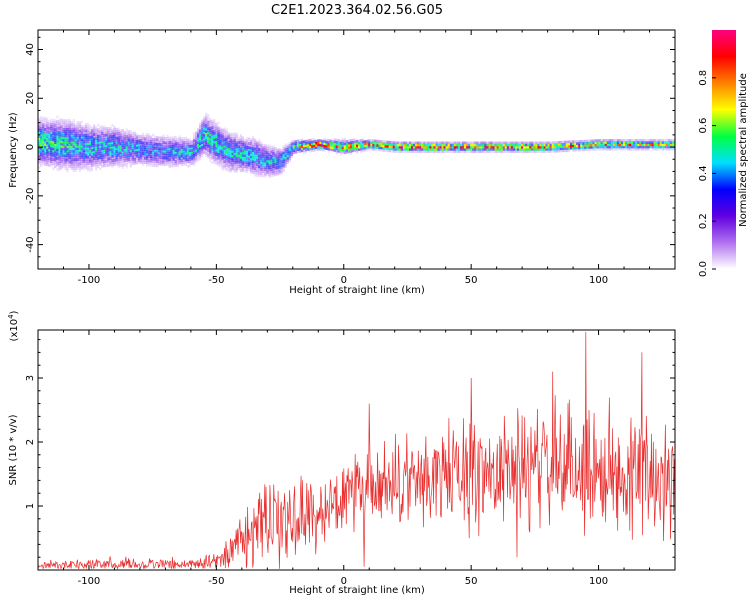  I want to click on y-tick-label: 3, so click(30, 378).